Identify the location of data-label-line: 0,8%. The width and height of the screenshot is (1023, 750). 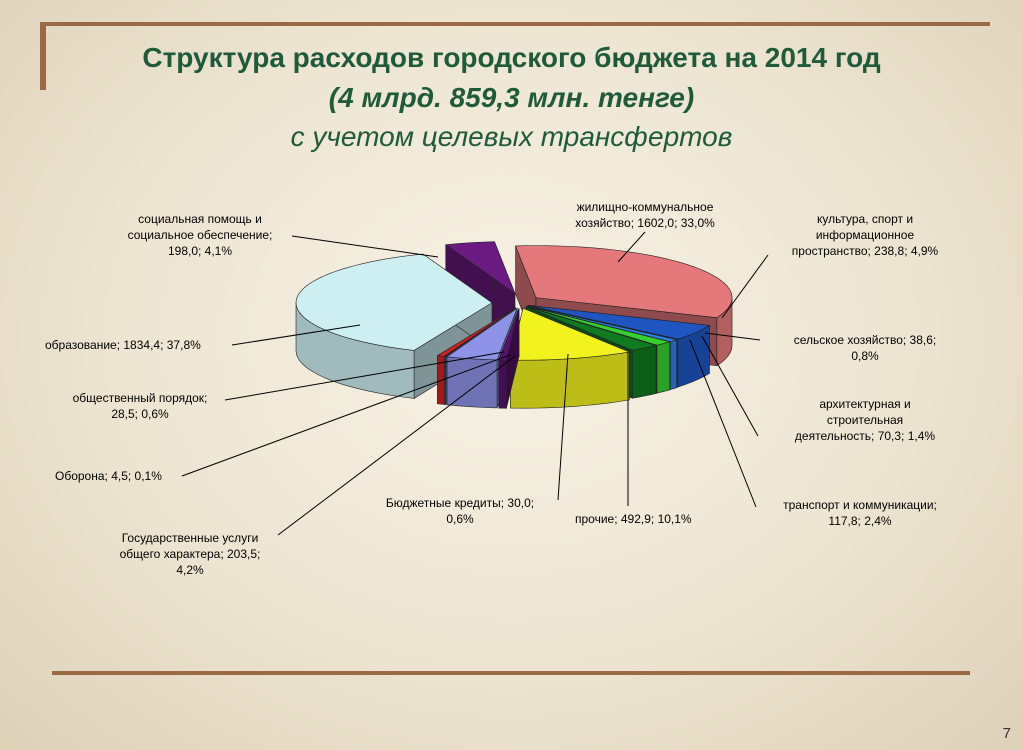
(865, 356).